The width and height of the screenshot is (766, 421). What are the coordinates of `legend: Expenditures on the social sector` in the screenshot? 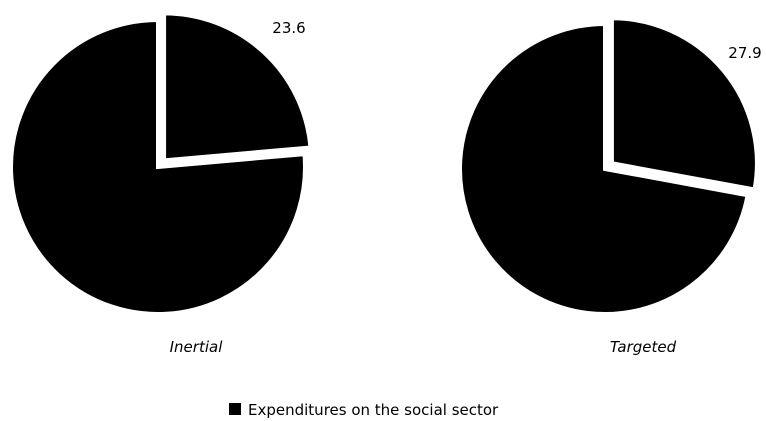 It's located at (364, 410).